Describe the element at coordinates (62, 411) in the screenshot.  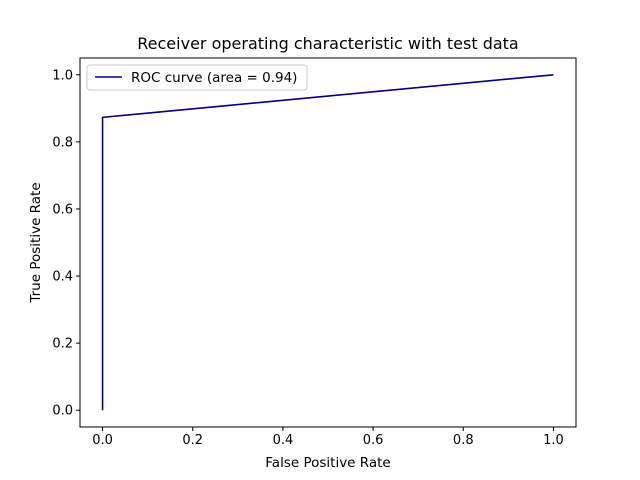
I see `y-tick-label: 0.0` at that location.